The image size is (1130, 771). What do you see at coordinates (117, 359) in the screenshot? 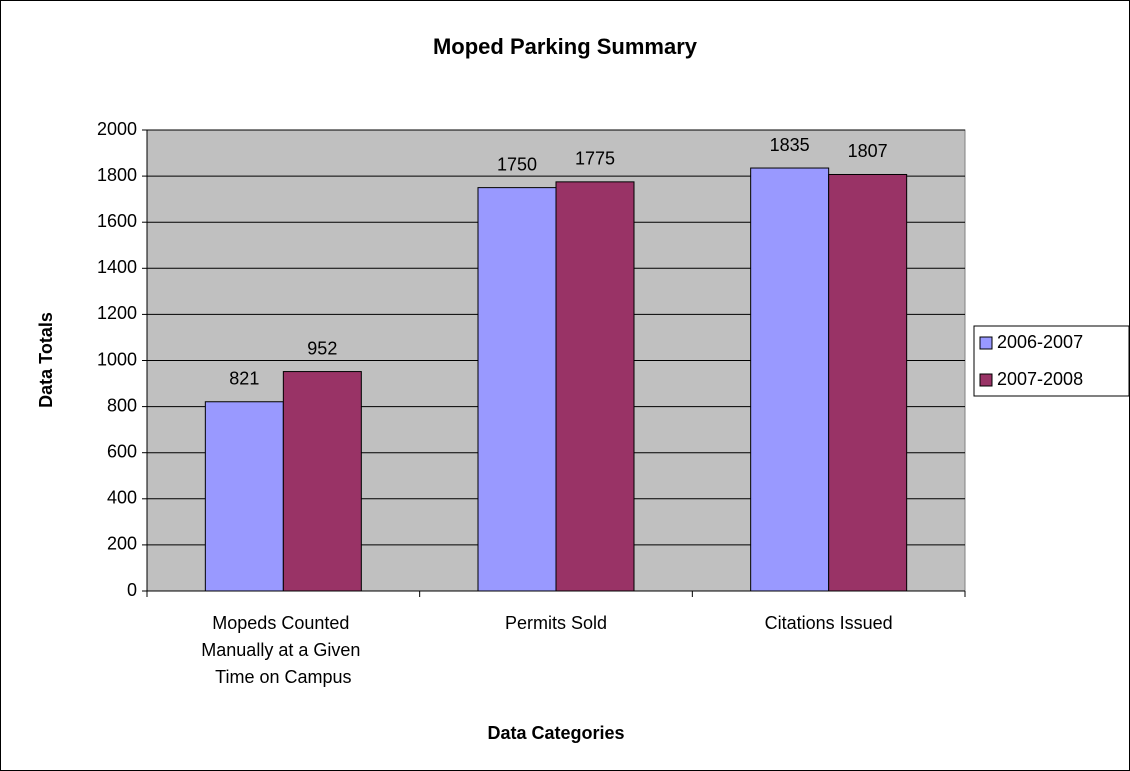
I see `y-tick-label: 1000` at bounding box center [117, 359].